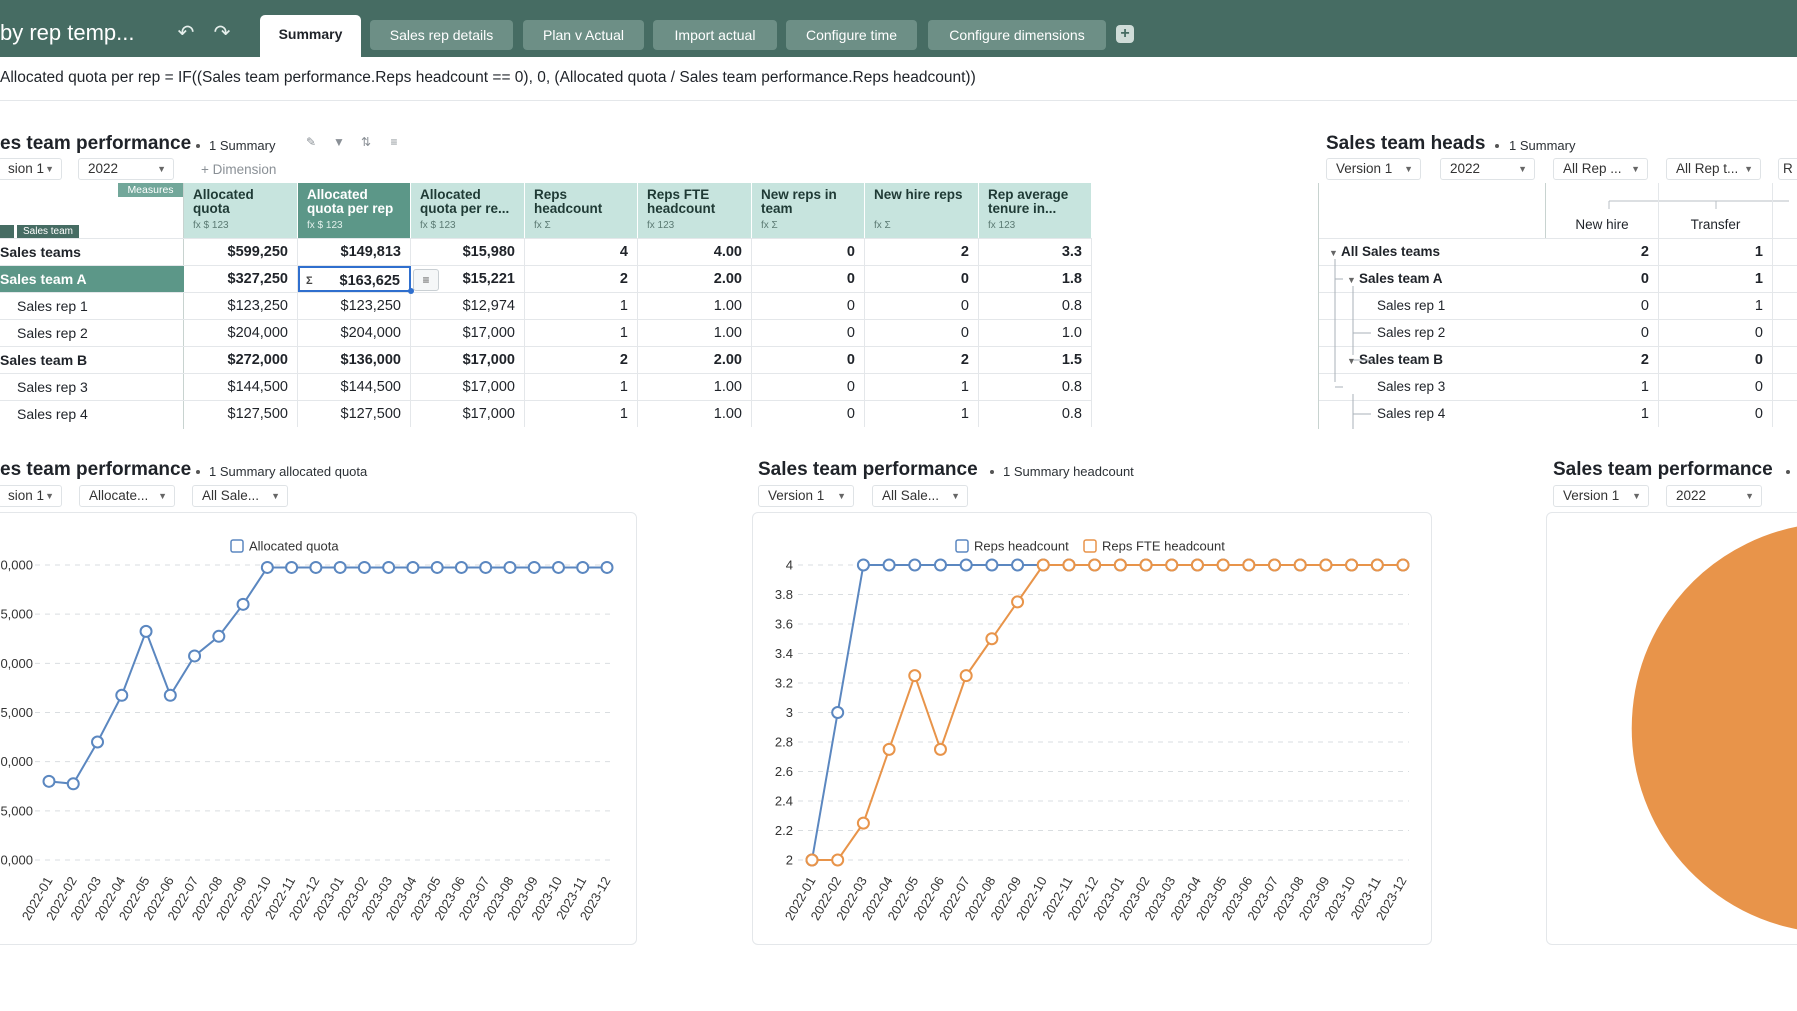 This screenshot has width=1797, height=1011. I want to click on row-label: Sales rep 1, so click(52, 306).